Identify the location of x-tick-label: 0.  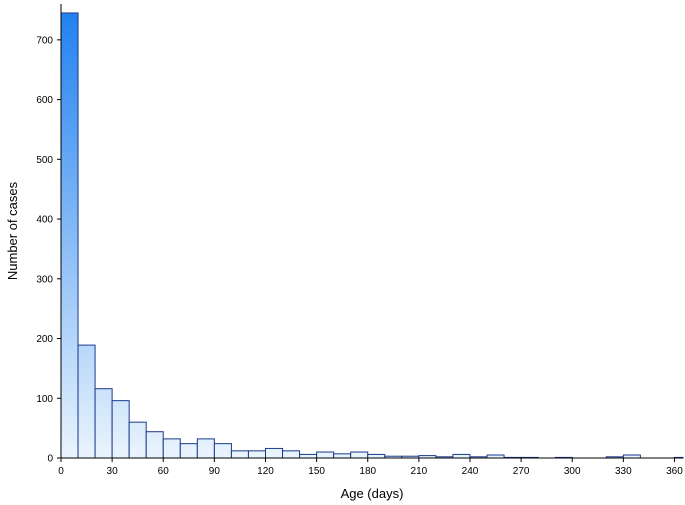
(61, 471).